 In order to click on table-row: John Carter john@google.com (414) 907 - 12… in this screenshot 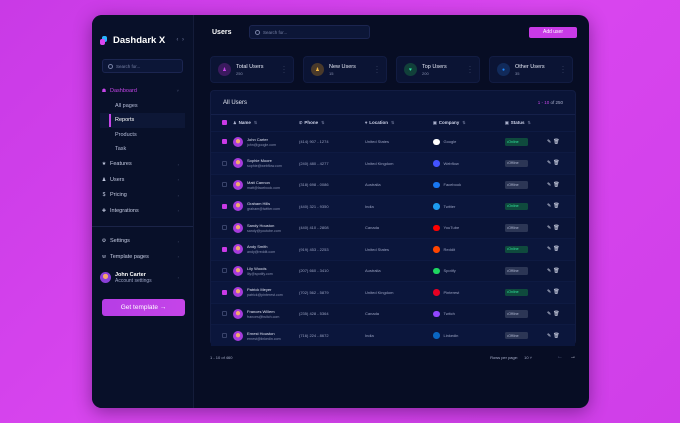, I will do `click(393, 141)`.